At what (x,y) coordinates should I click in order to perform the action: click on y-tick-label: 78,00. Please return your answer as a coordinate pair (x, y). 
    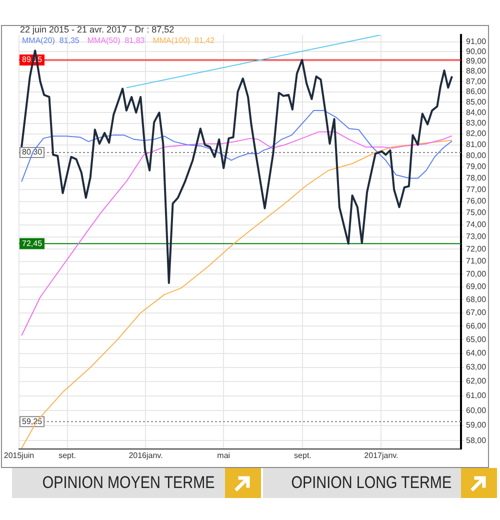
    Looking at the image, I should click on (476, 177).